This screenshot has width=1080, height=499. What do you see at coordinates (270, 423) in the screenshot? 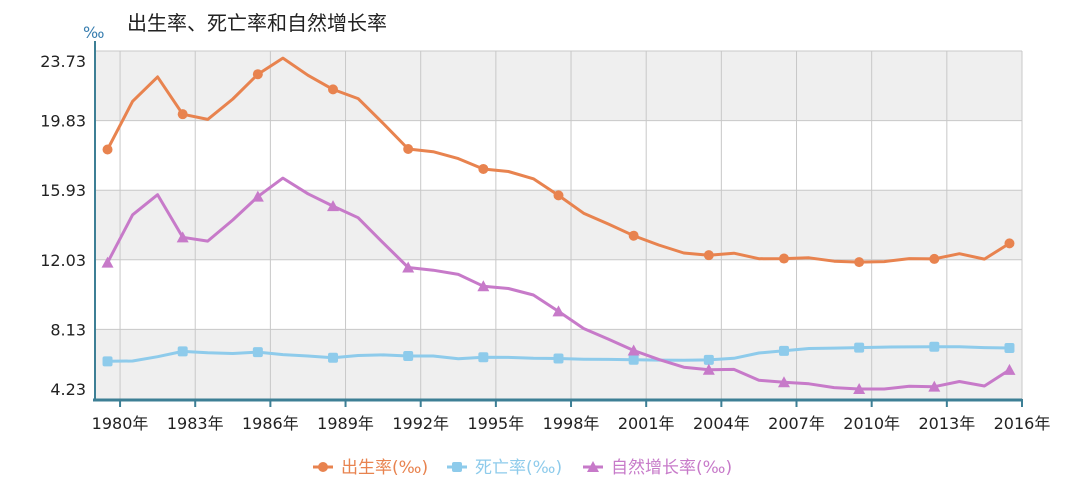
I see `x-tick-label: 1986年` at bounding box center [270, 423].